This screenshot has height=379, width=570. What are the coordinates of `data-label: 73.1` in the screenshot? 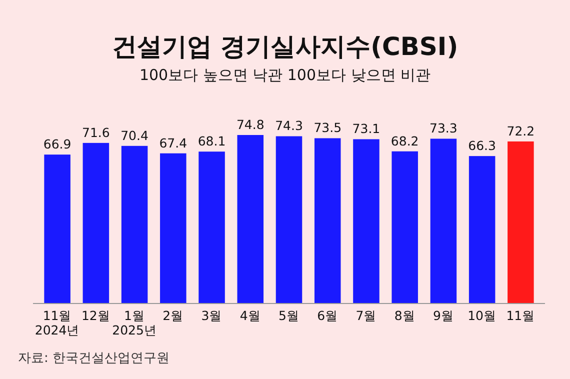 It's located at (366, 128).